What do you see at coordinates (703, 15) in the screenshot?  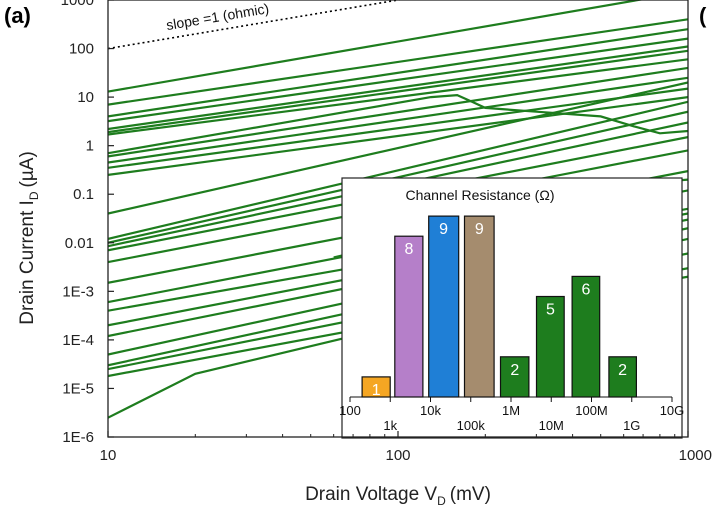 I see `next-panel-label: (` at bounding box center [703, 15].